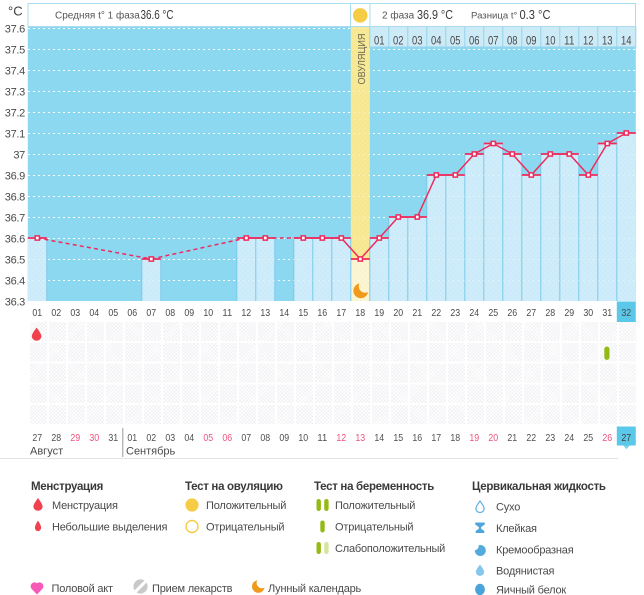  Describe the element at coordinates (535, 15) in the screenshot. I see `svg-text: 0.3 °C` at that location.